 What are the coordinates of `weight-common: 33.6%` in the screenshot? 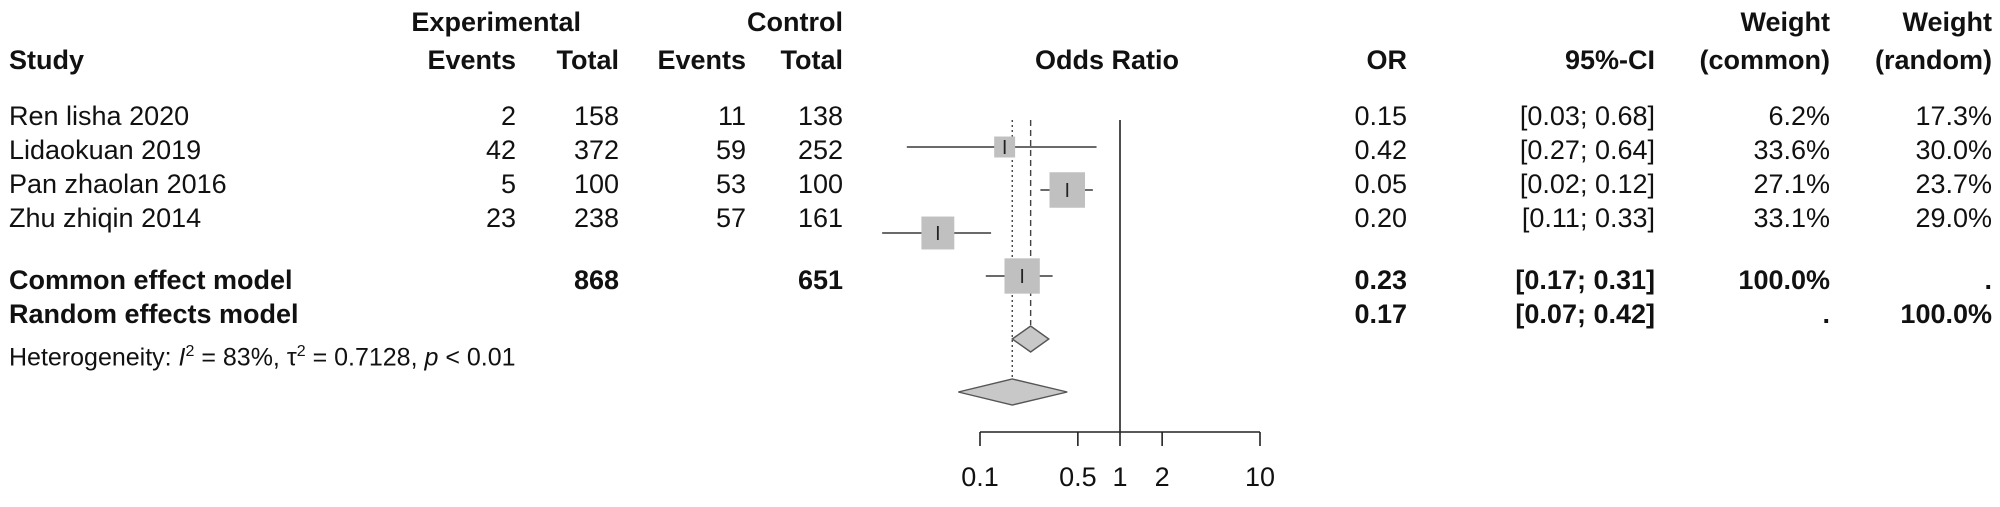 It's located at (1791, 150).